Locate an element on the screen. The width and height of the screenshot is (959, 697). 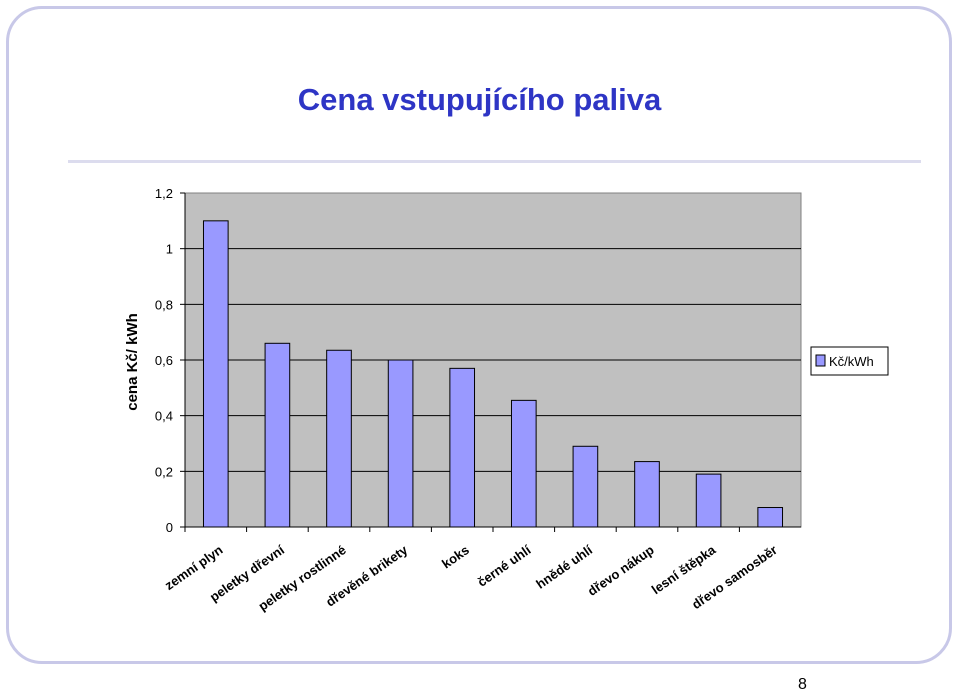
y-tick-label: 0 is located at coordinates (169, 527).